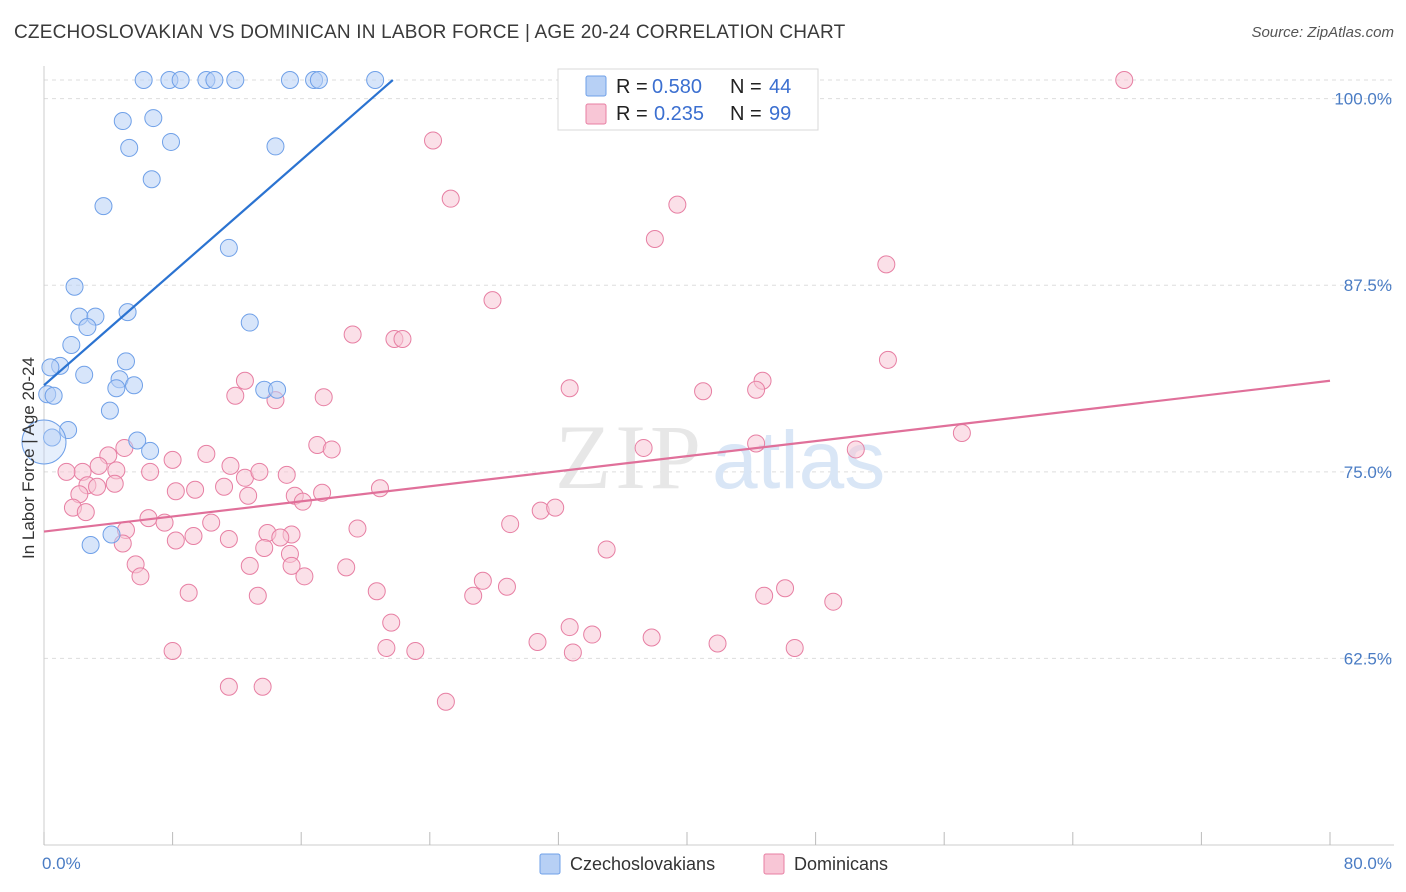 This screenshot has height=892, width=1406. I want to click on bottom-legend-swatch-blue, so click(550, 864).